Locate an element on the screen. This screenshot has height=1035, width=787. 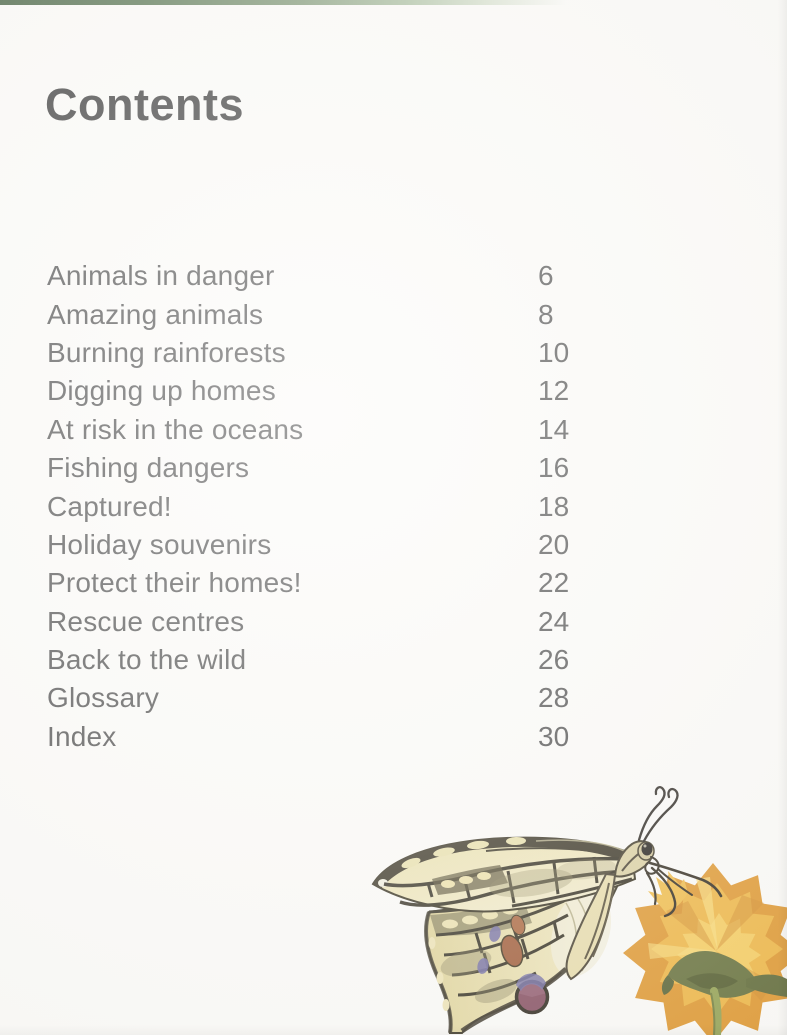
toc-row: Burning rainforests 10 is located at coordinates (393, 353).